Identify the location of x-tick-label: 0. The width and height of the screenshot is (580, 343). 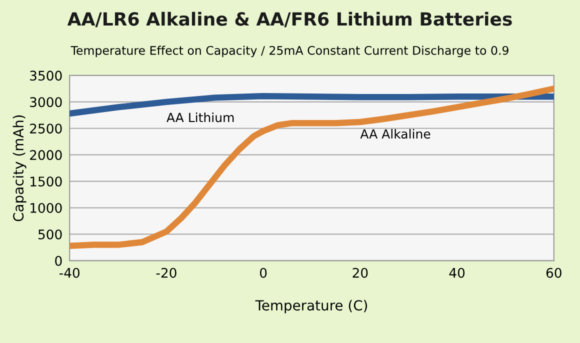
(263, 273).